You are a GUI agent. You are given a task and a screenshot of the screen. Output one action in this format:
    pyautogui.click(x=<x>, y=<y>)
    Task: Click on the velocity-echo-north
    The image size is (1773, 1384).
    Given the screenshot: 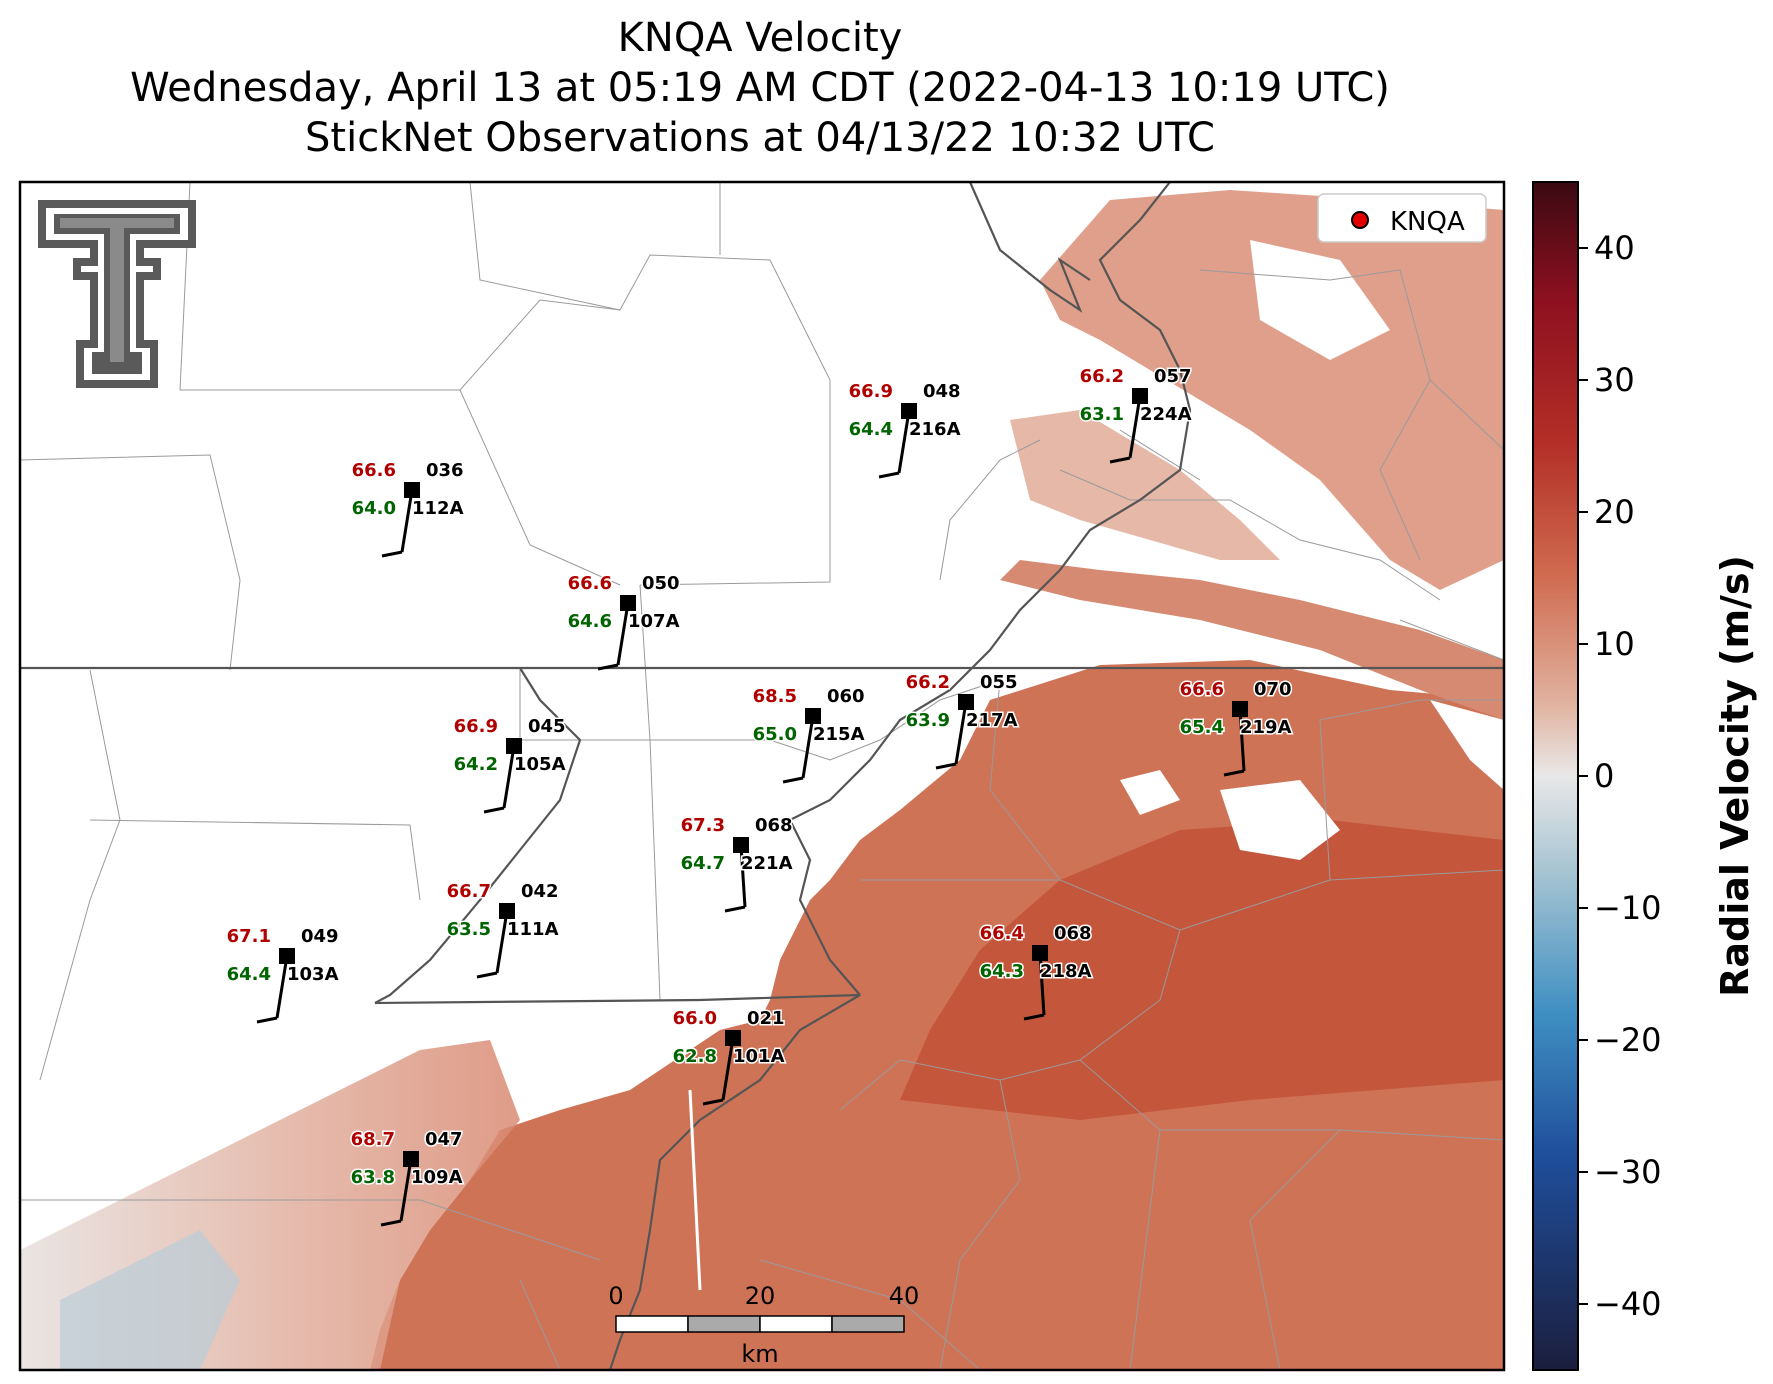 What is the action you would take?
    pyautogui.click(x=1145, y=485)
    